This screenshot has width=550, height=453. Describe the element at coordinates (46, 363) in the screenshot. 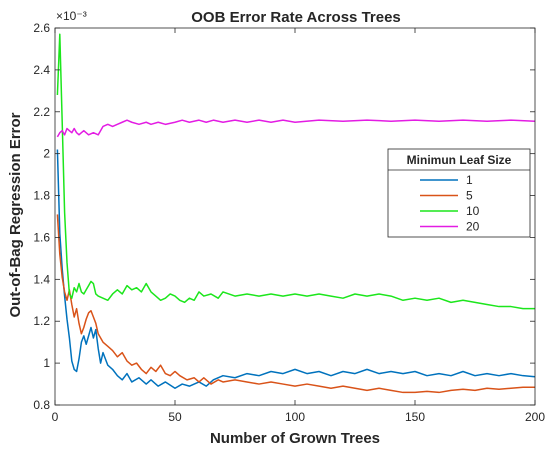

I see `y-tick-label: 1` at that location.